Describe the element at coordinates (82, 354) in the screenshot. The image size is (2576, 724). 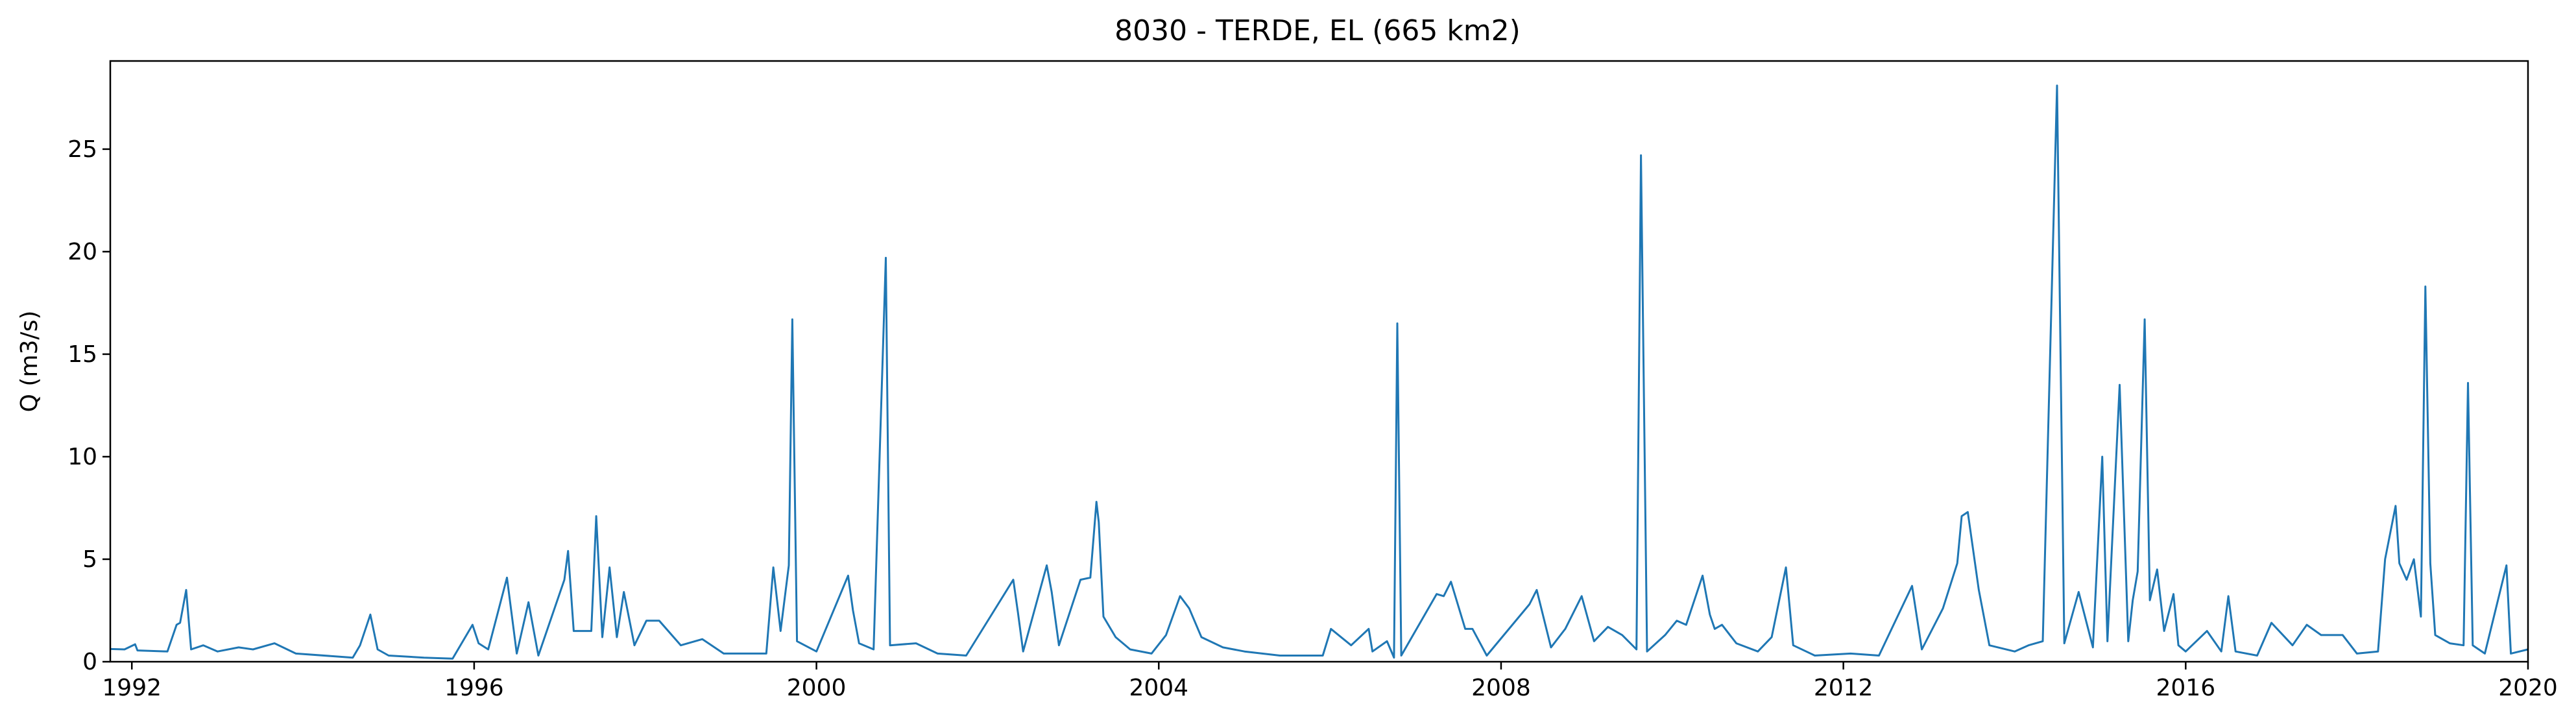
I see `y-tick-label: 15` at that location.